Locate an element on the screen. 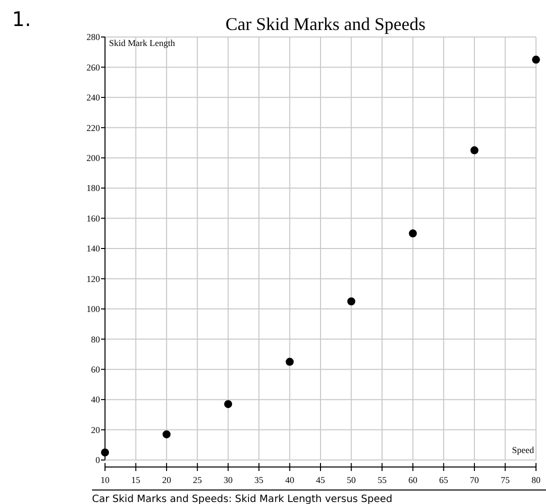  y-tick-label: 260 is located at coordinates (93, 67).